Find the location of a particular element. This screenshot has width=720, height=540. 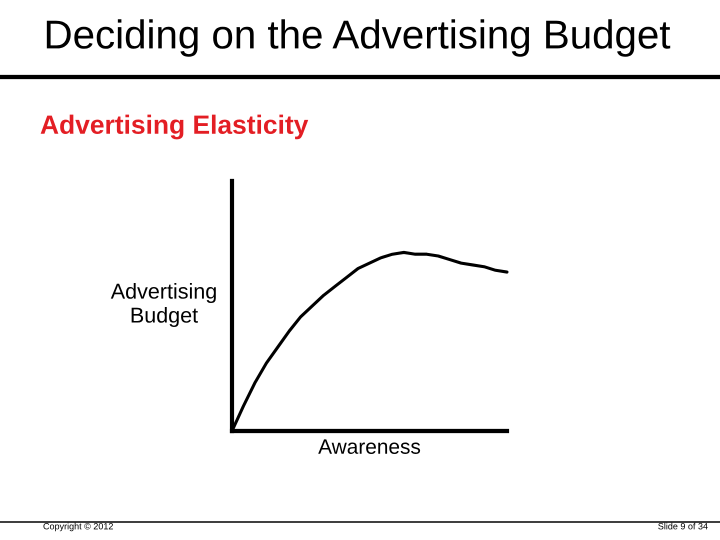

text: Copyright © 2012 is located at coordinates (78, 527).